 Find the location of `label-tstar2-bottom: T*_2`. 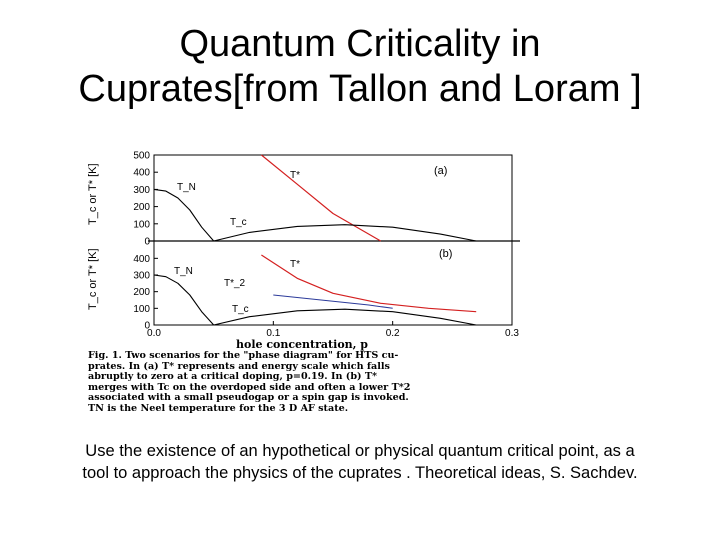

label-tstar2-bottom: T*_2 is located at coordinates (235, 283).